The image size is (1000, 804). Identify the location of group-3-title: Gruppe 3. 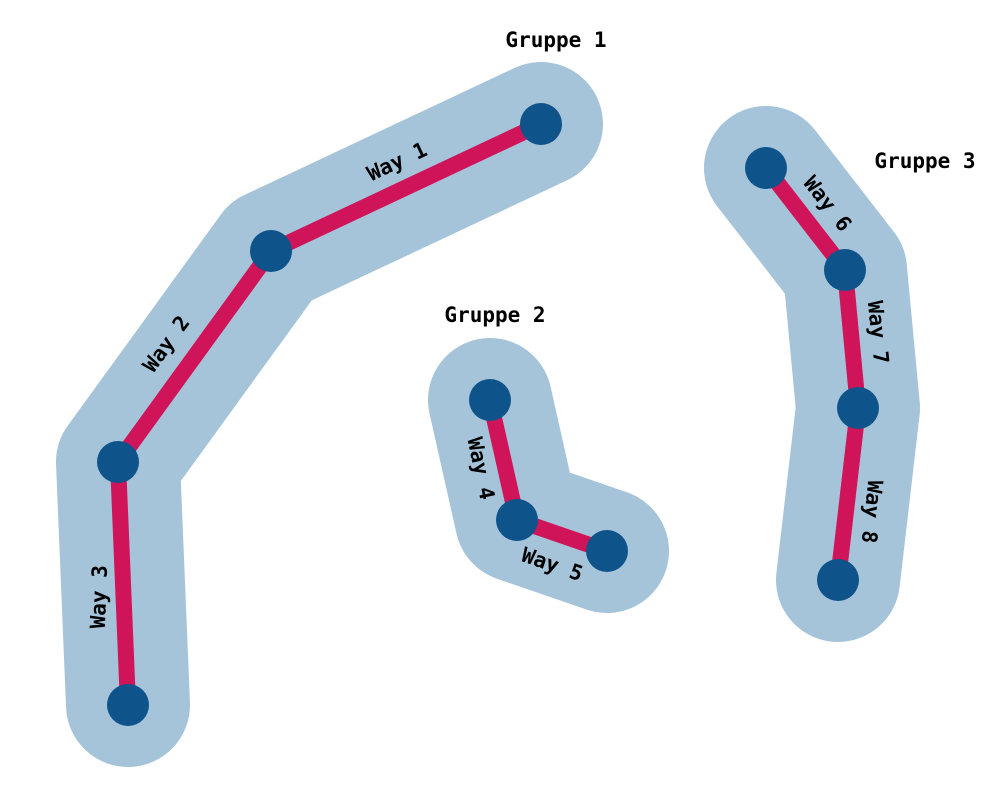
(924, 161).